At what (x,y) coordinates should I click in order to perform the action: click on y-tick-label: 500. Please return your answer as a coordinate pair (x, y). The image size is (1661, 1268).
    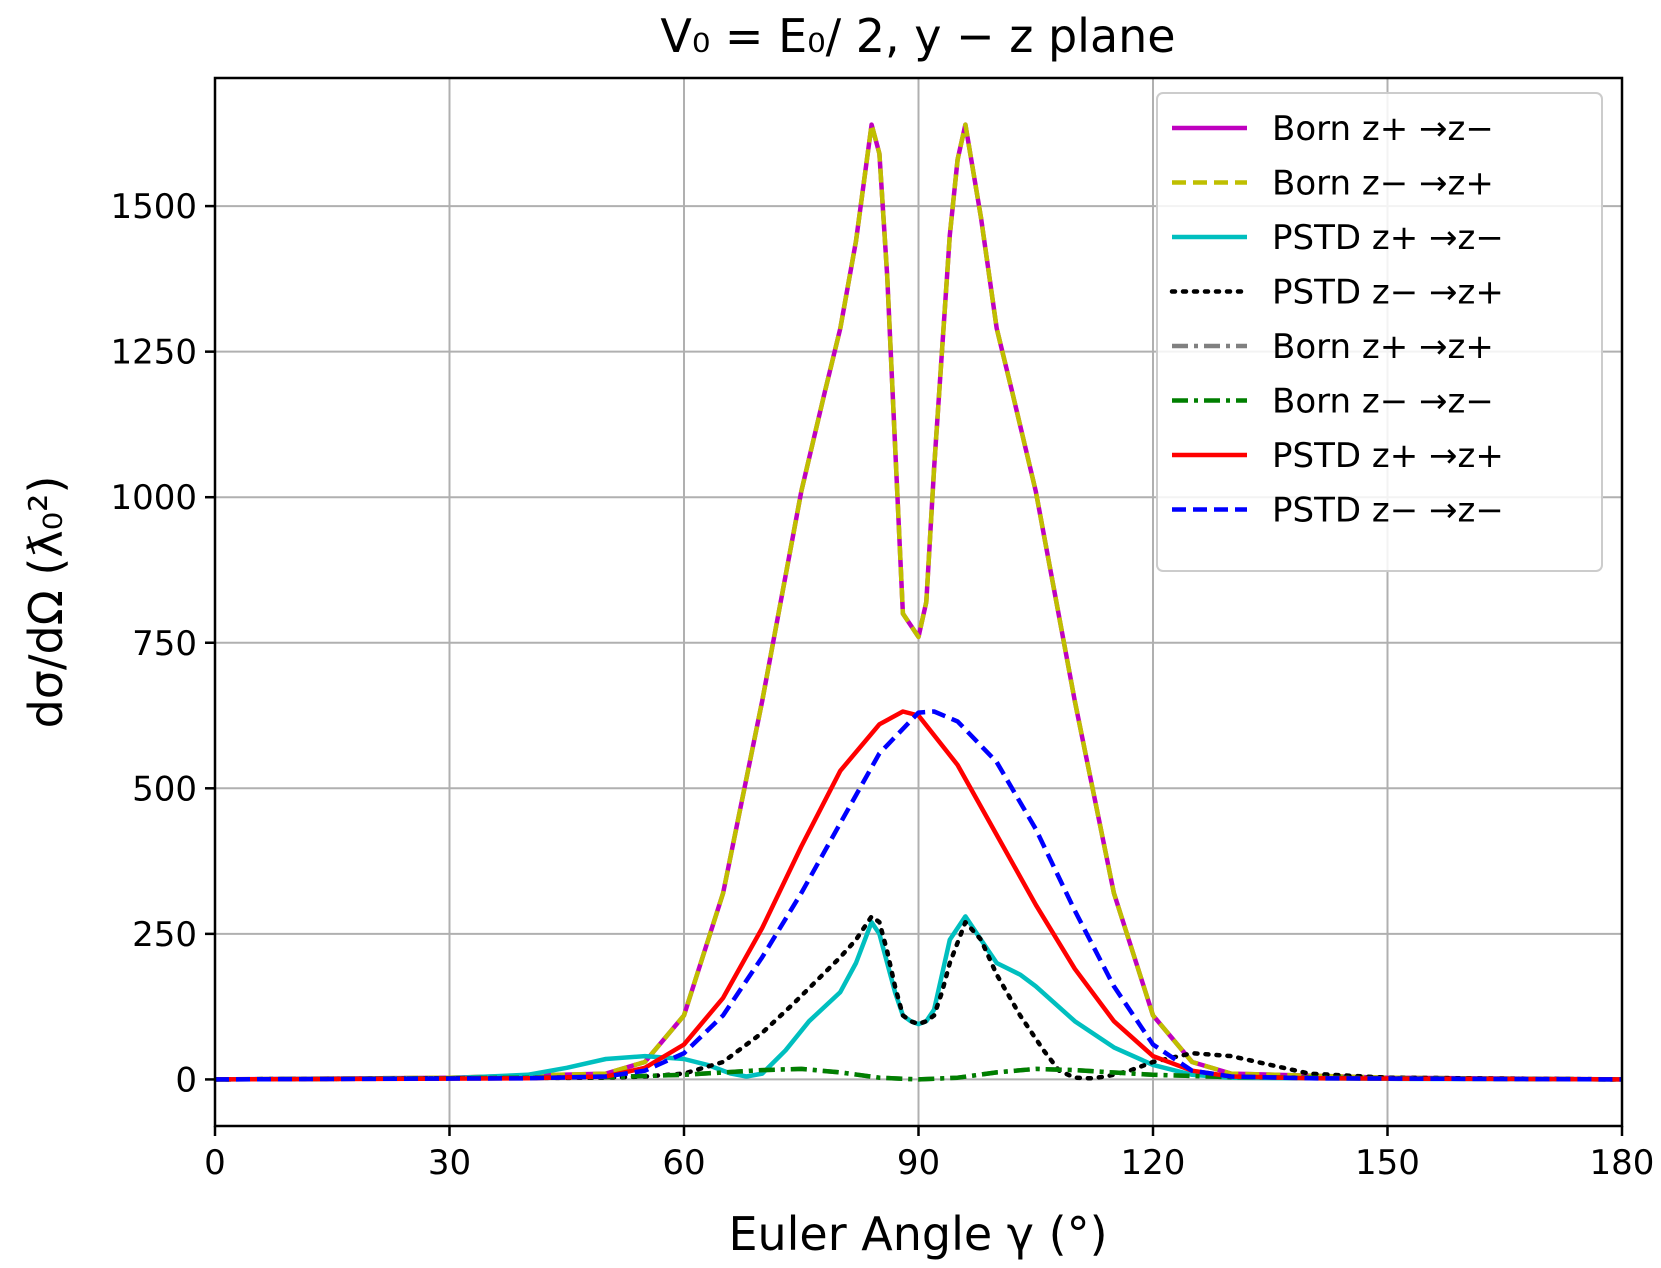
    Looking at the image, I should click on (164, 789).